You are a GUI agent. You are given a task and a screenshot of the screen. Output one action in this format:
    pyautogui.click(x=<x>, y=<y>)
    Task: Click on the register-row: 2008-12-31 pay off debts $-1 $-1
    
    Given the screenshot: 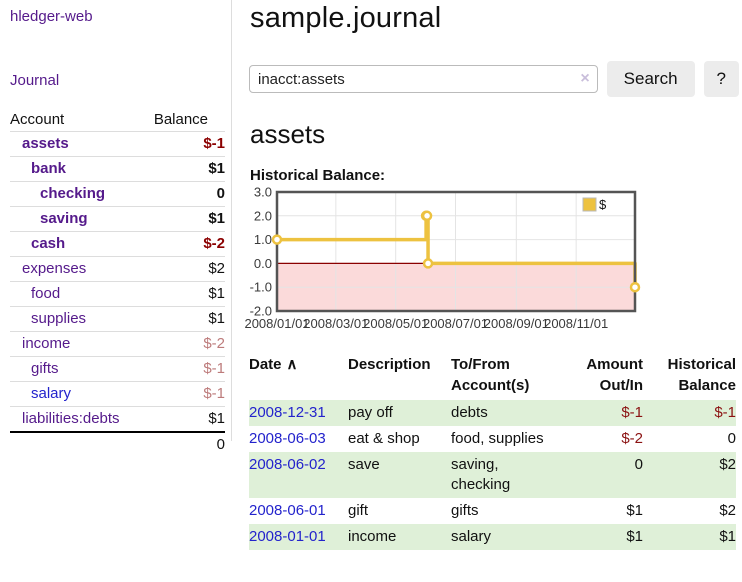 What is the action you would take?
    pyautogui.click(x=492, y=413)
    